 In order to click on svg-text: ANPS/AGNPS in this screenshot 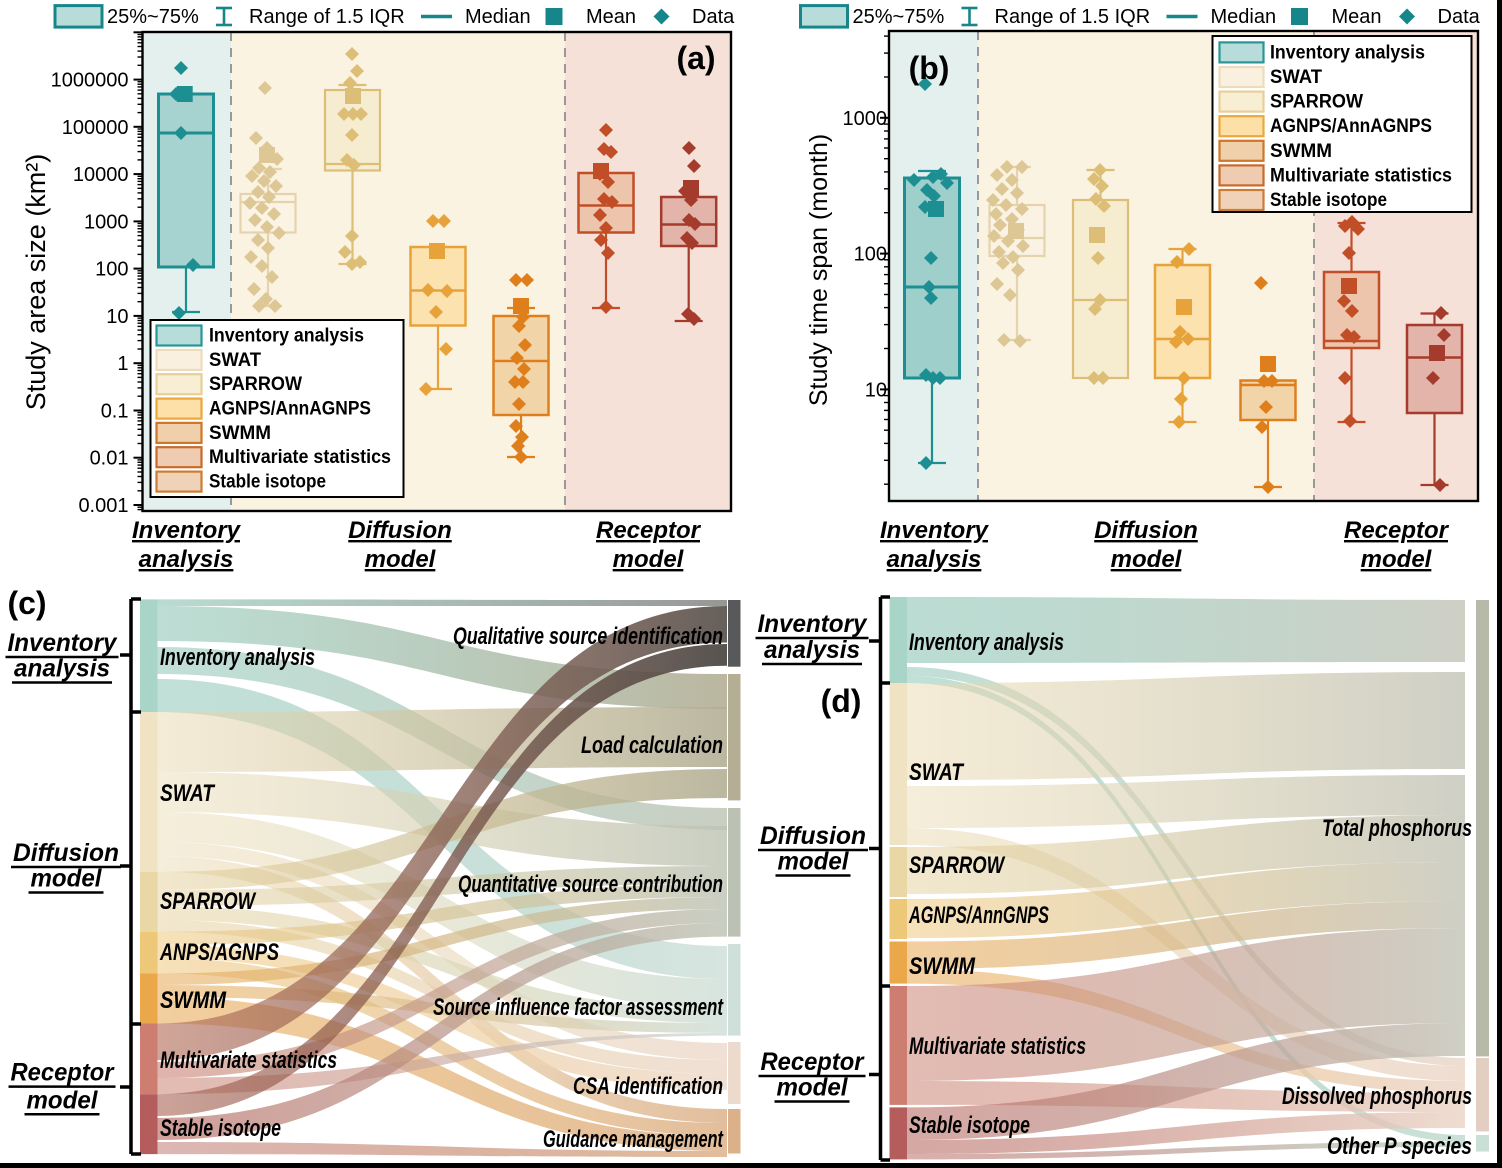, I will do `click(219, 952)`.